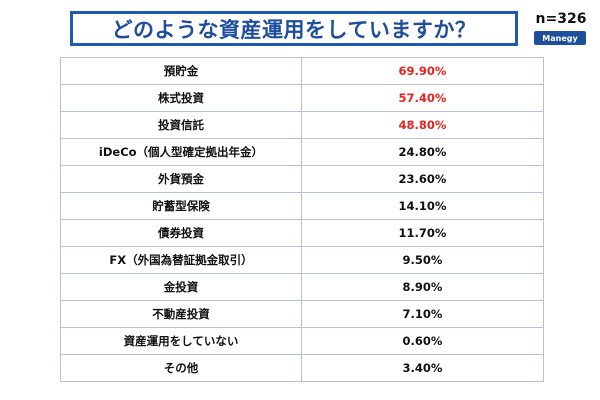  Describe the element at coordinates (181, 341) in the screenshot. I see `row-label: 資産運用をしていない` at that location.